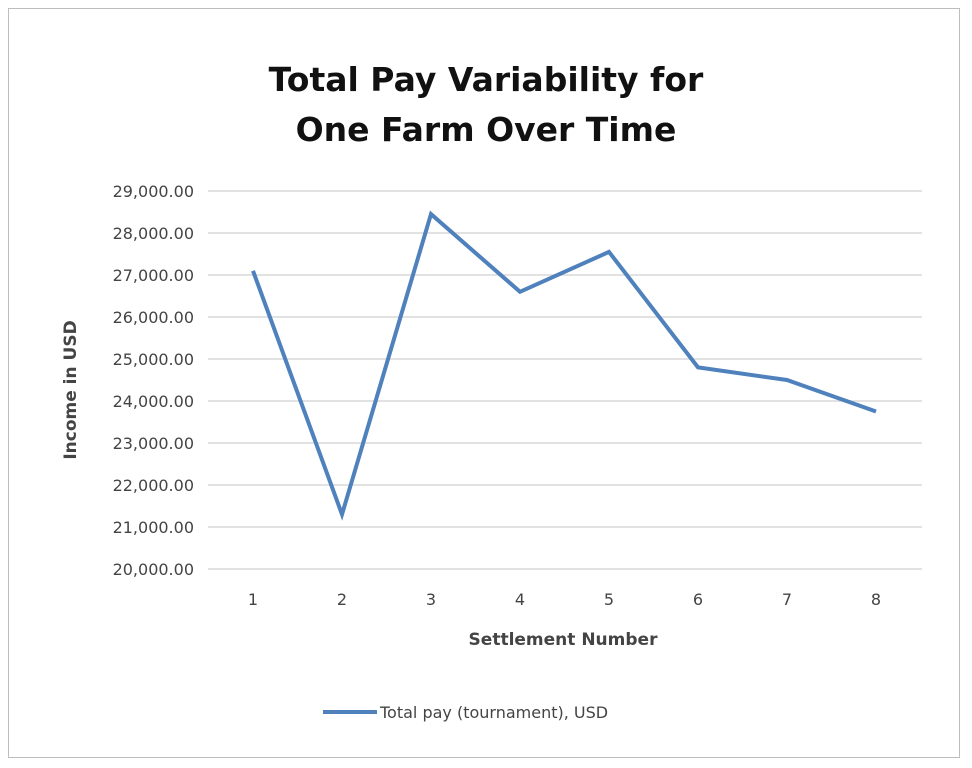 The height and width of the screenshot is (768, 972). What do you see at coordinates (153, 443) in the screenshot?
I see `y-tick-label: 23,000.00` at bounding box center [153, 443].